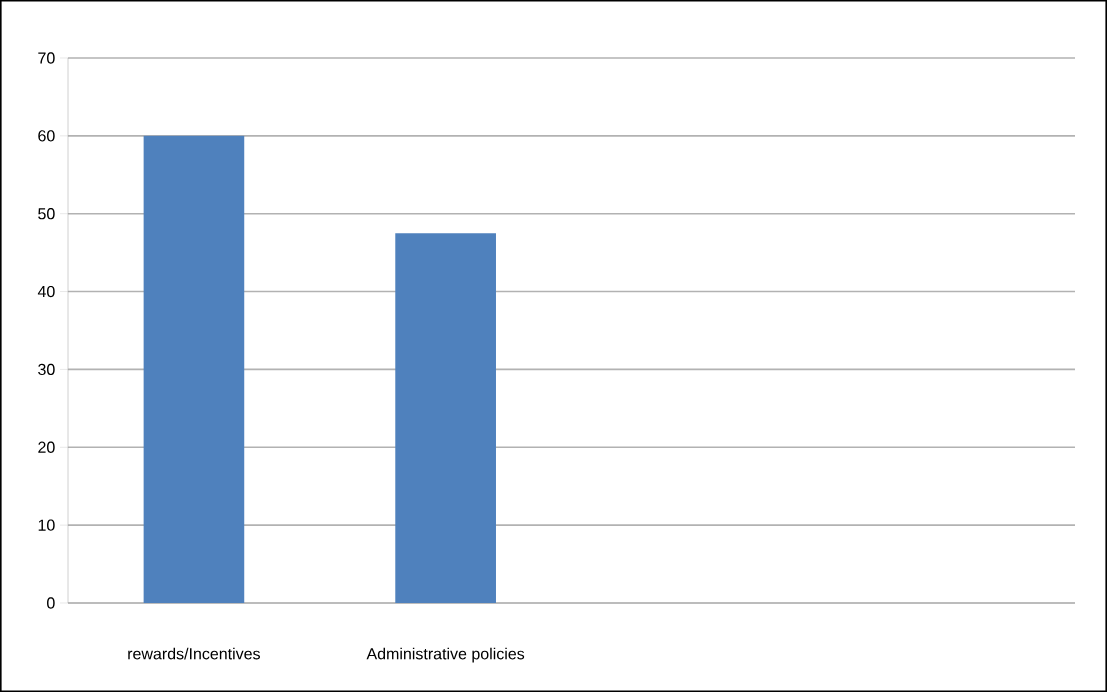 The image size is (1107, 692). I want to click on y-tick-label: 50, so click(46, 214).